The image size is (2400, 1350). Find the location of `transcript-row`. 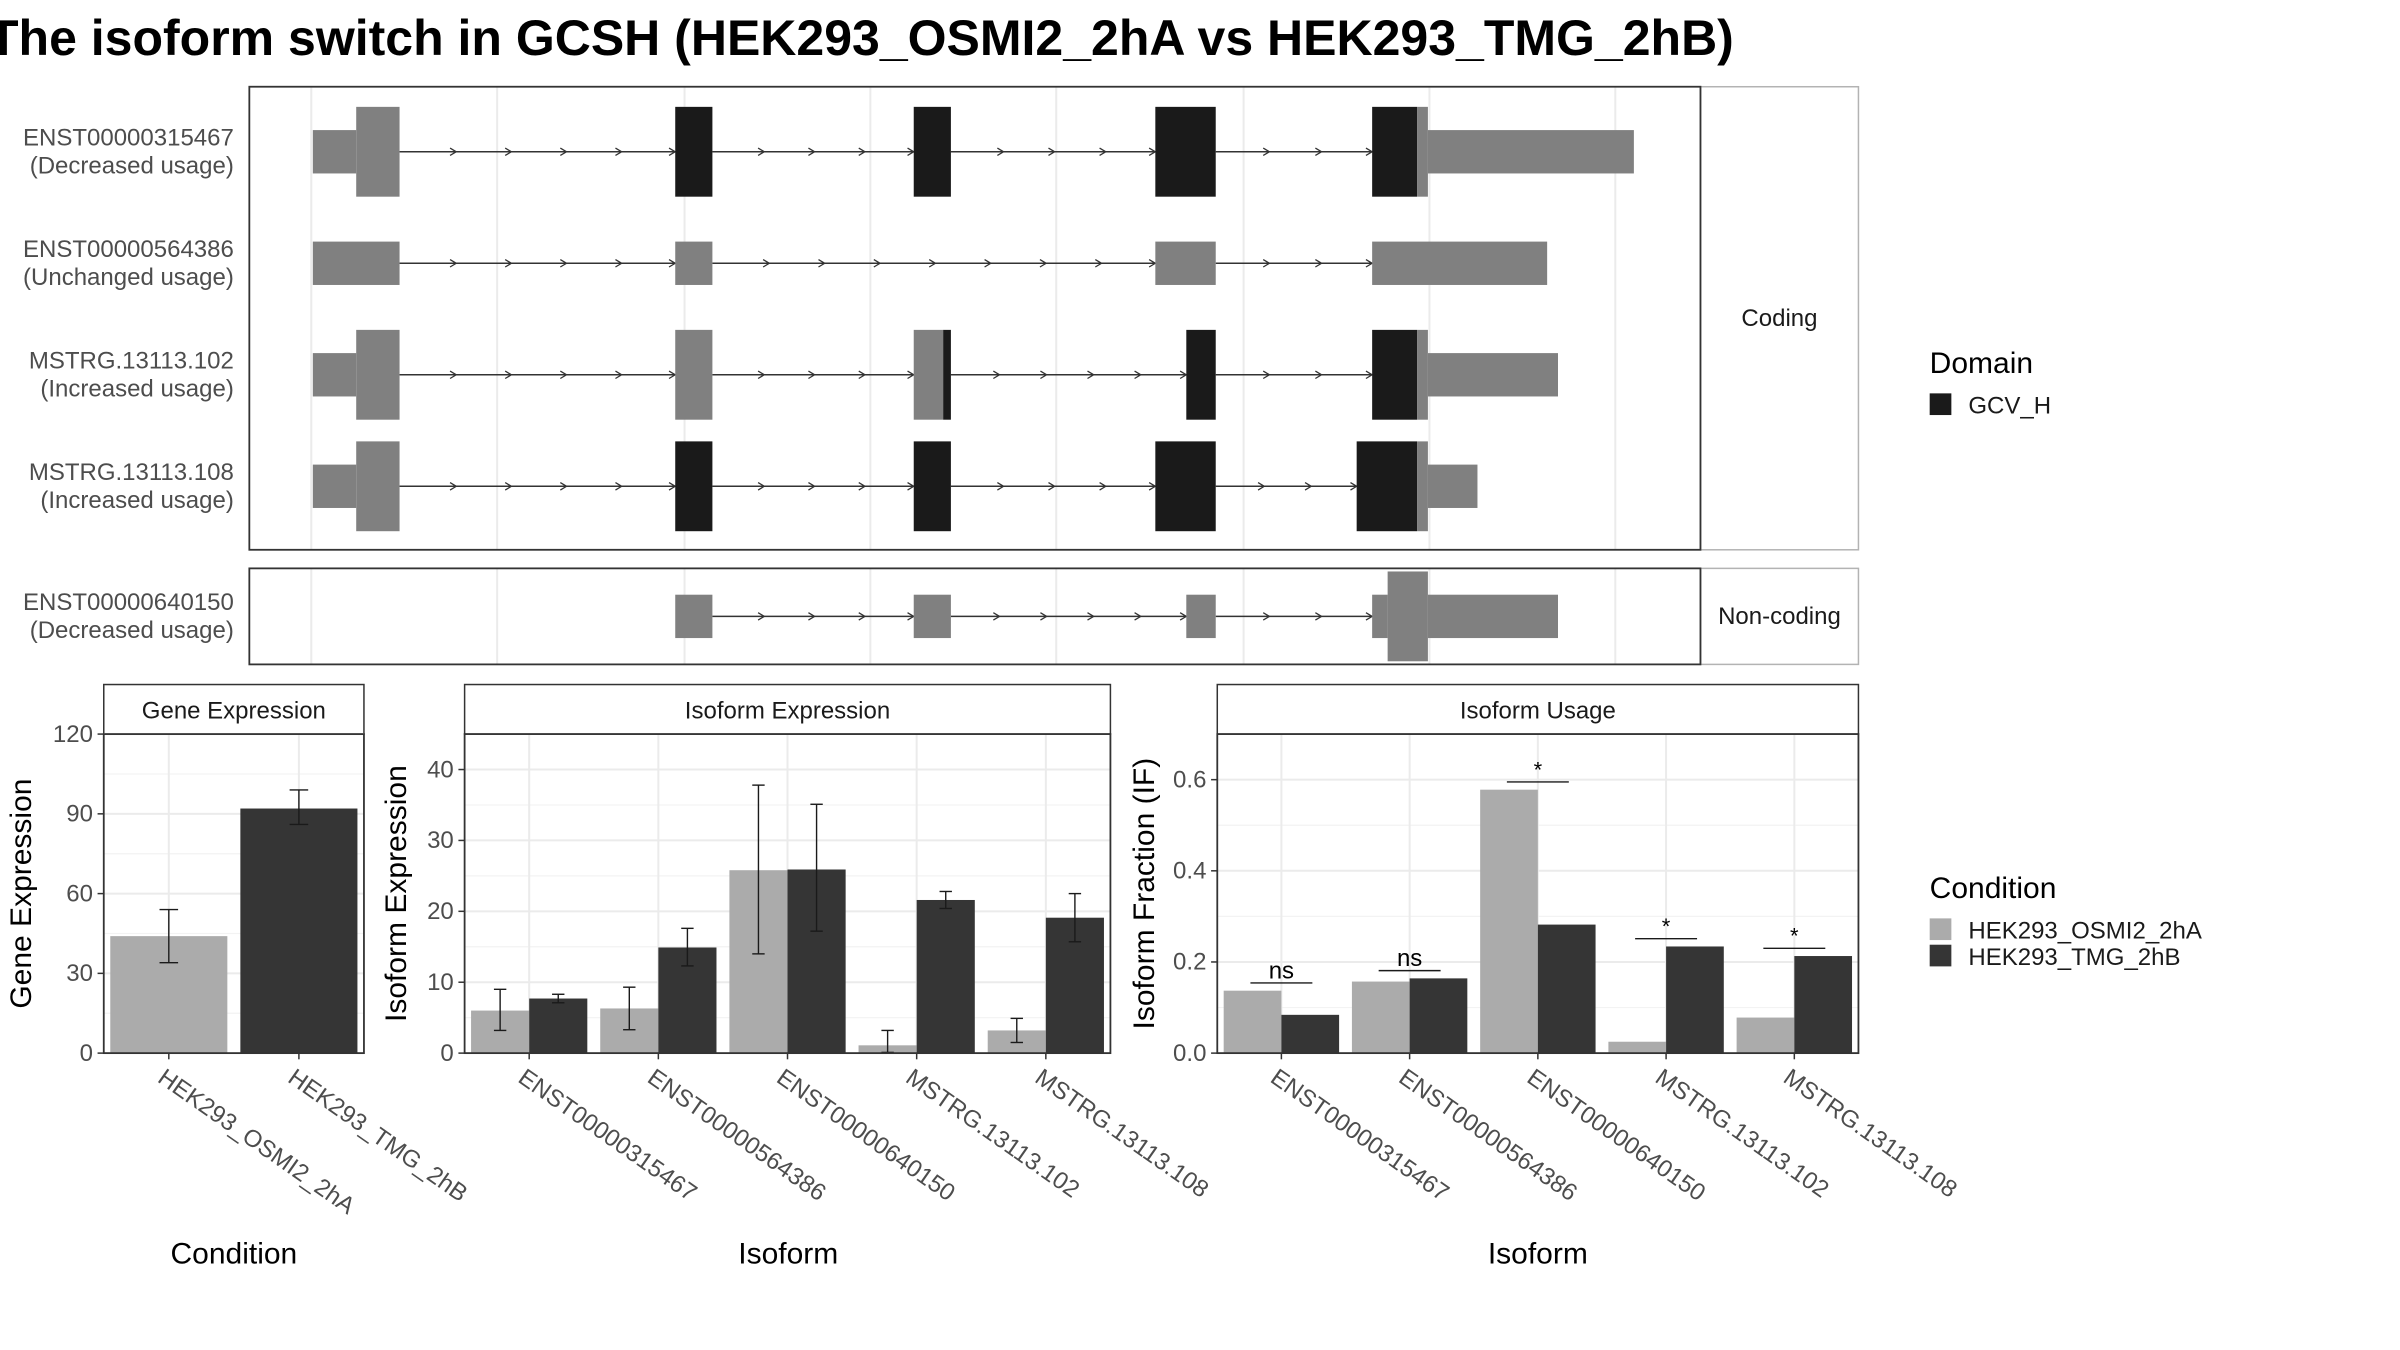

transcript-row is located at coordinates (1116, 616).